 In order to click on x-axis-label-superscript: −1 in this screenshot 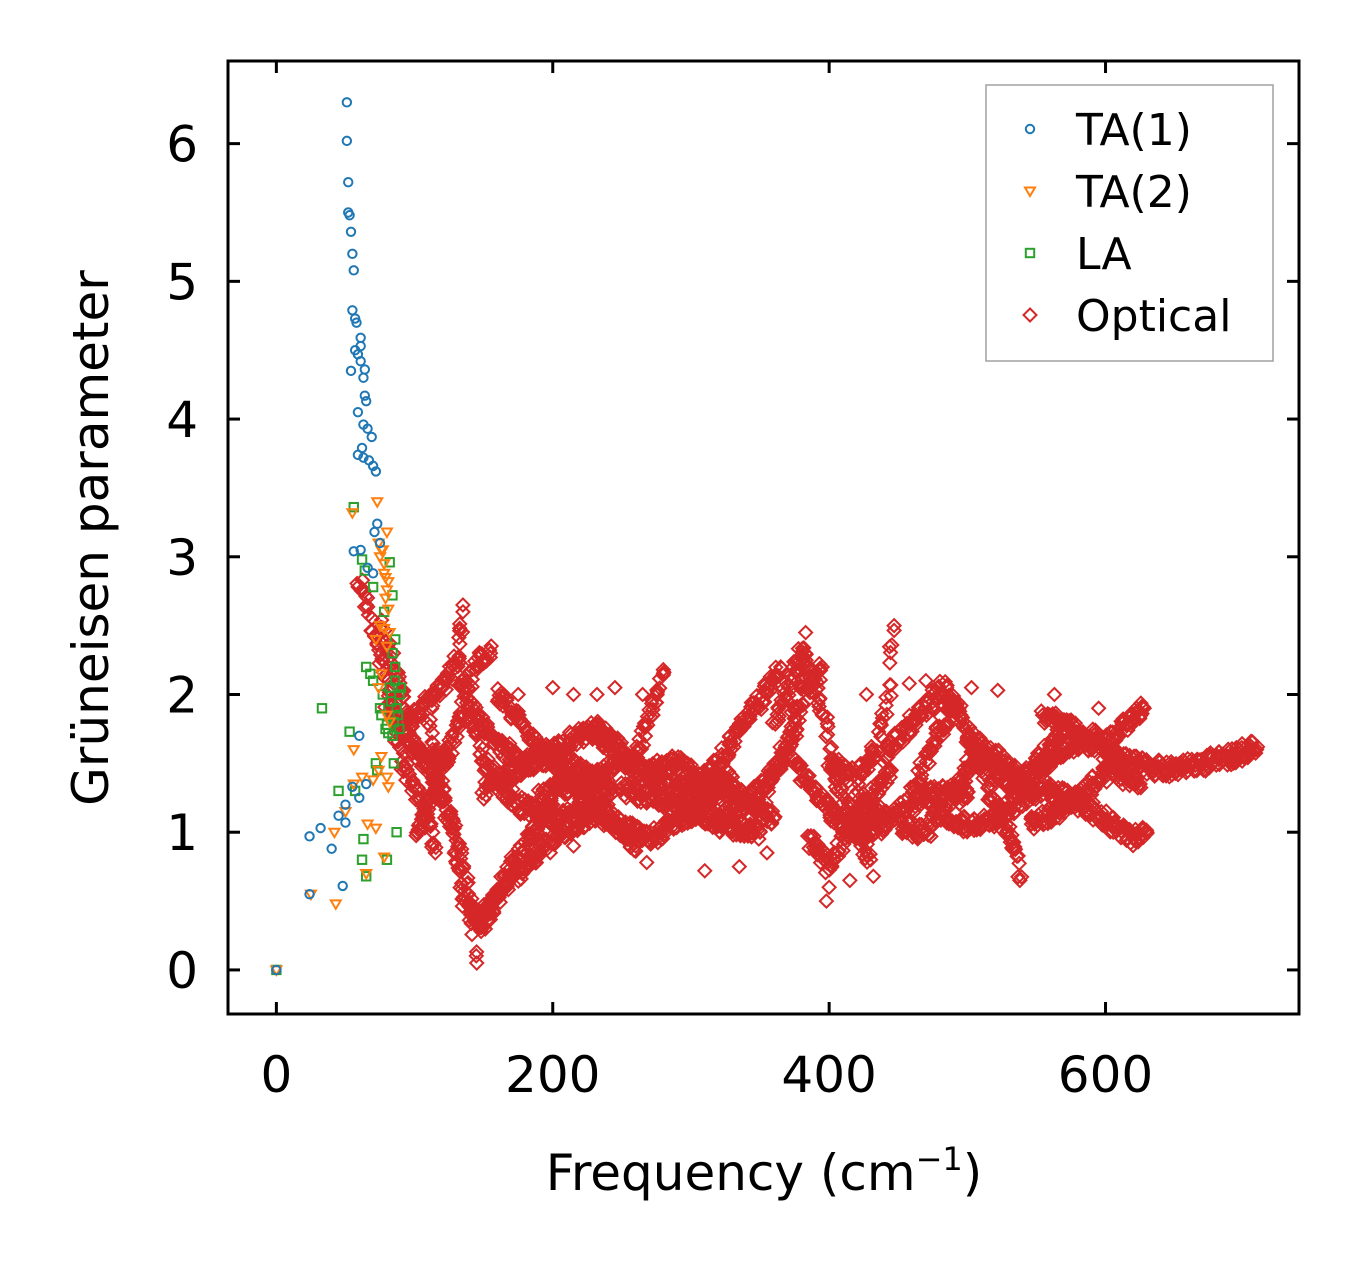, I will do `click(939, 1159)`.